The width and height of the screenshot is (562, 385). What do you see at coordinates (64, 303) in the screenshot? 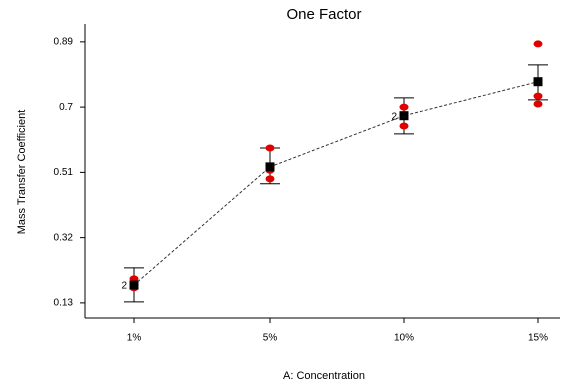
I see `y-tick-label: 0.13` at bounding box center [64, 303].